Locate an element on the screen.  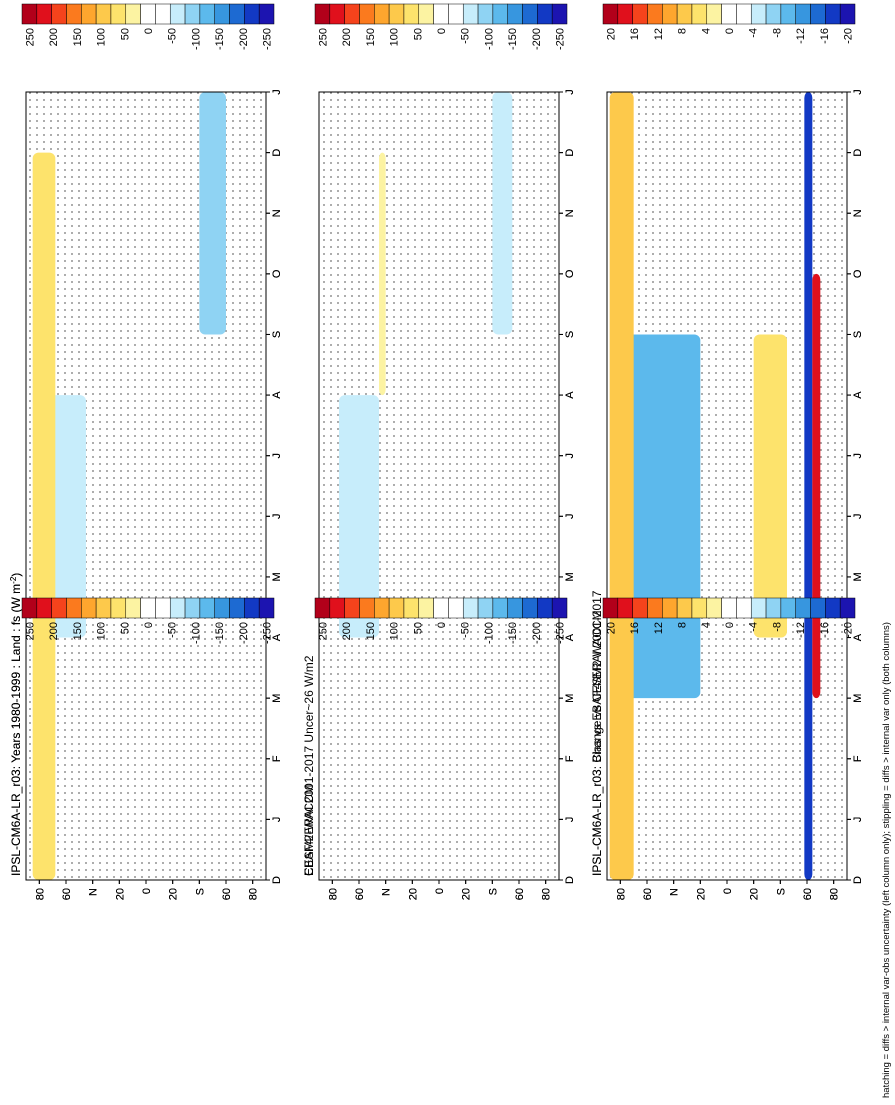
colorbar-label: 200 is located at coordinates (347, 37).